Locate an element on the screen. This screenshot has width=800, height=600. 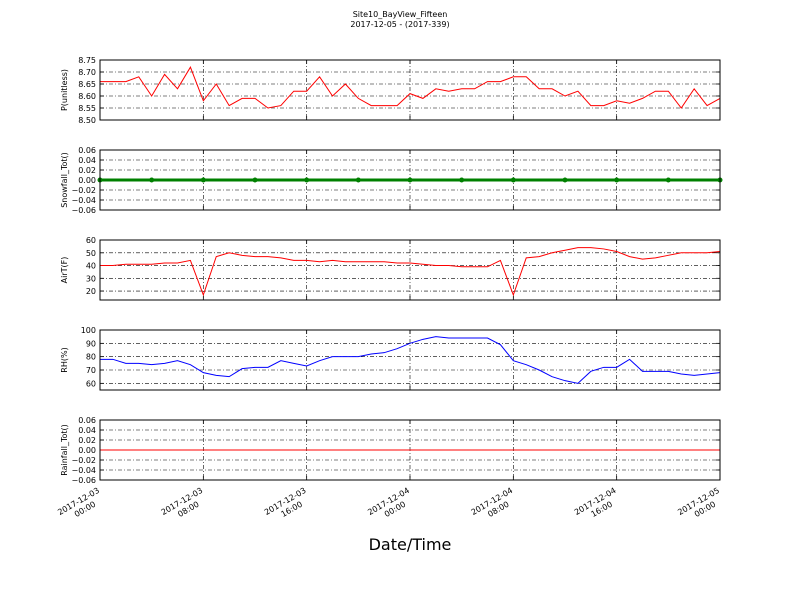
y-axis-label: Snowfall_Tot() is located at coordinates (64, 180).